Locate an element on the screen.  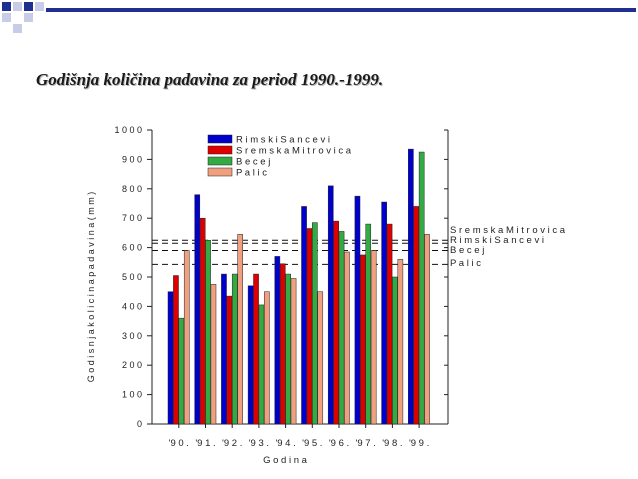
x-tick-label: '9 5 . is located at coordinates (312, 443).